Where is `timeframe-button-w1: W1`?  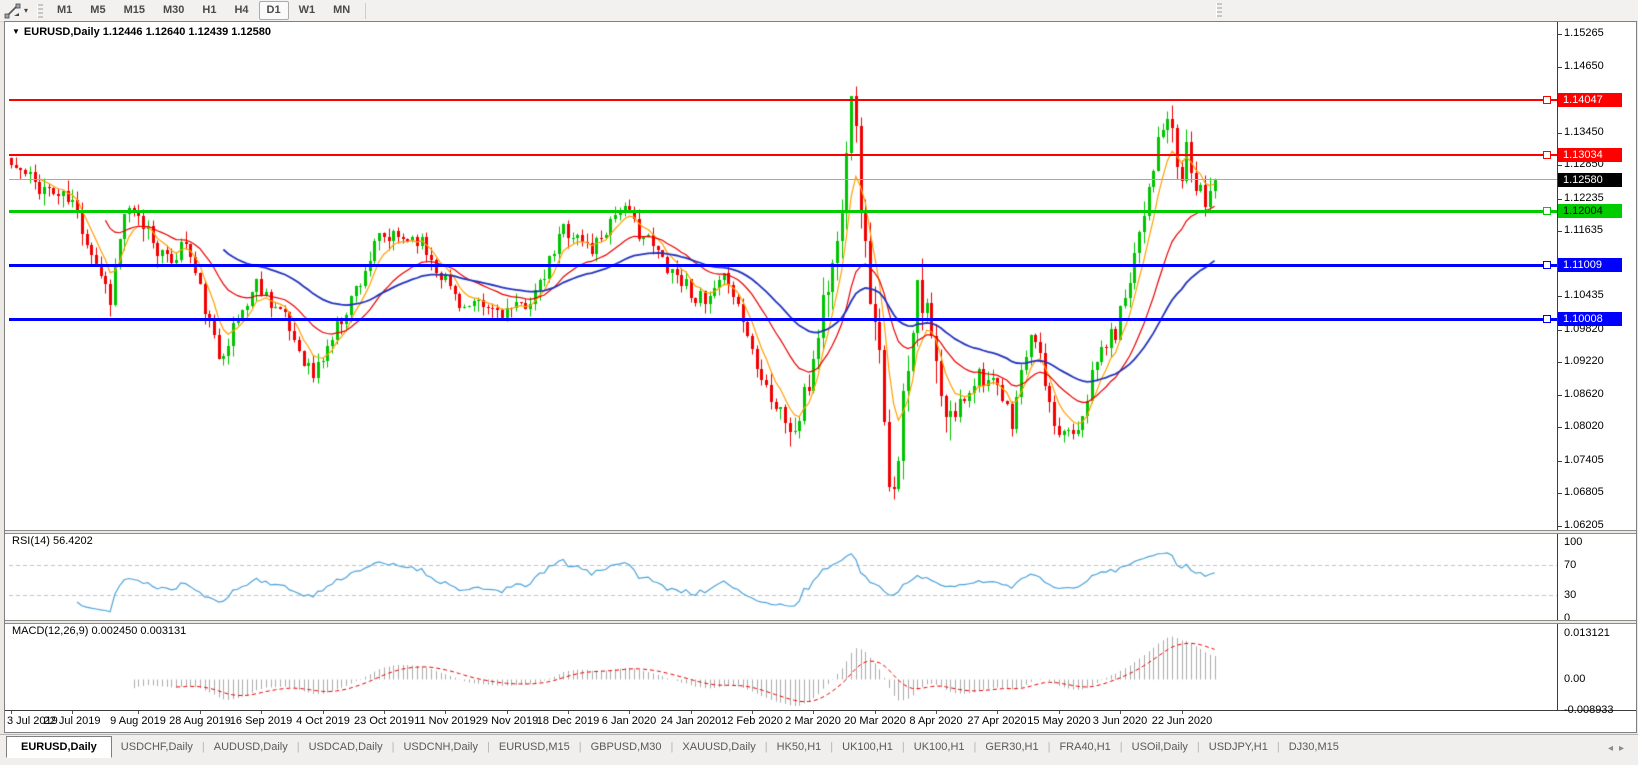 timeframe-button-w1: W1 is located at coordinates (307, 10).